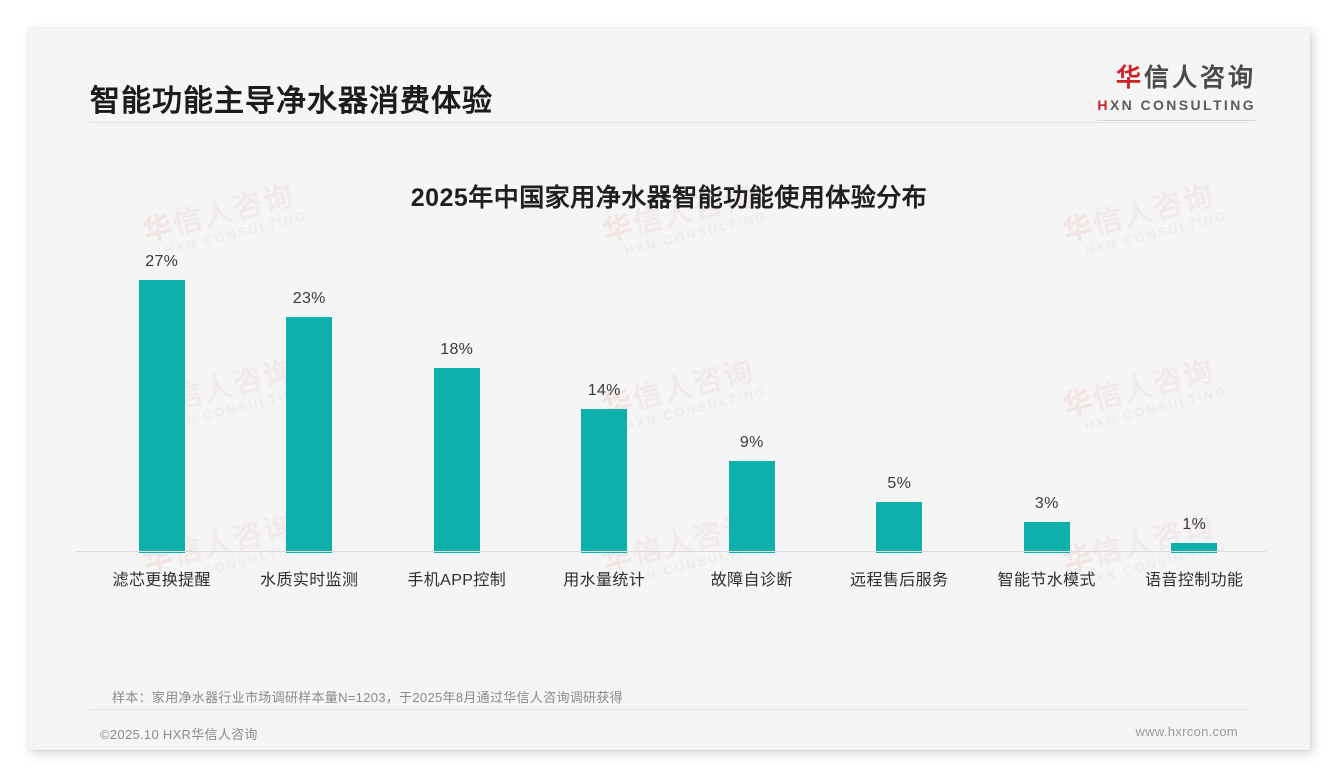 The image size is (1340, 780). I want to click on category-label: 远程售后服务, so click(899, 580).